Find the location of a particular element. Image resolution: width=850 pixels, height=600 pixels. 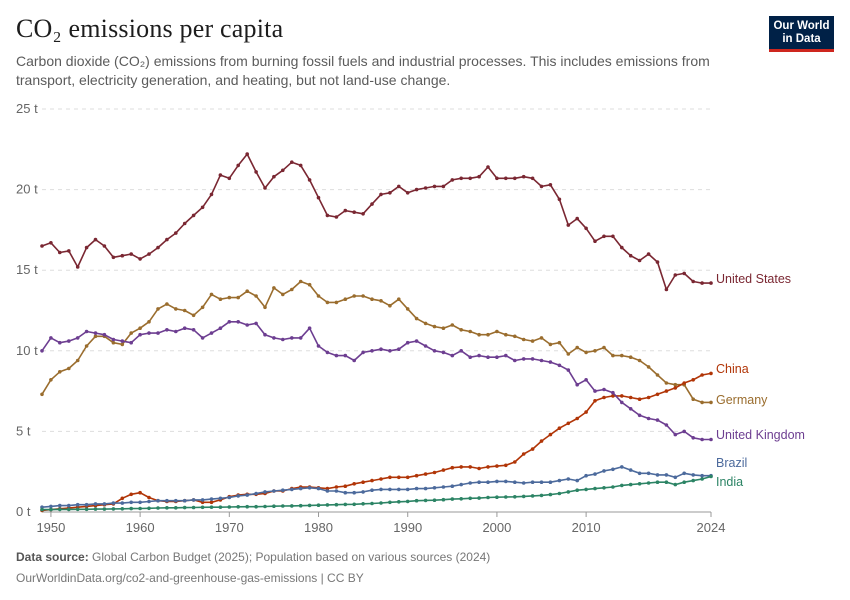

owid-logo: Our World in Data is located at coordinates (801, 34).